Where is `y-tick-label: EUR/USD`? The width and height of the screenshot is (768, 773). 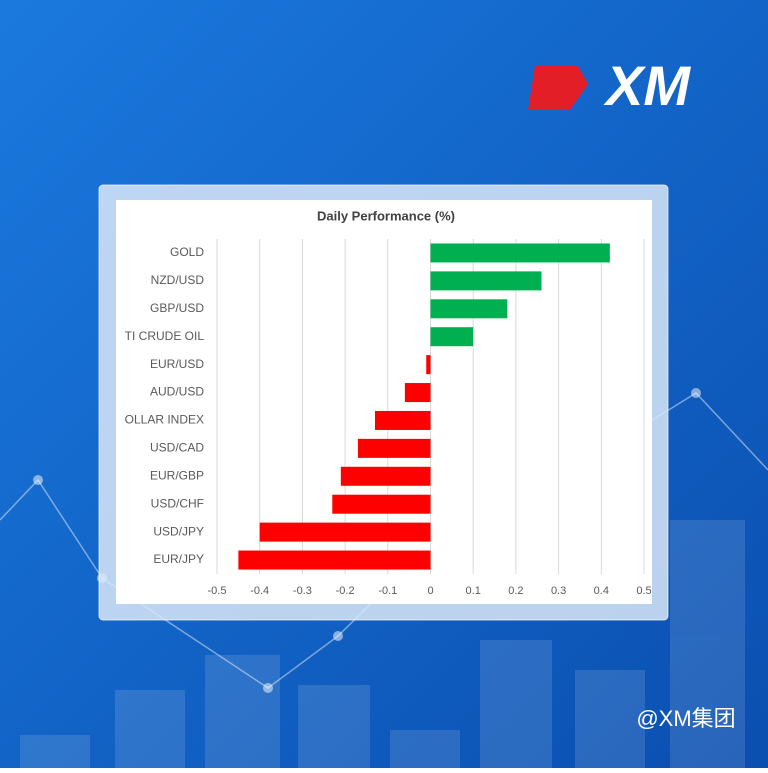 y-tick-label: EUR/USD is located at coordinates (177, 364).